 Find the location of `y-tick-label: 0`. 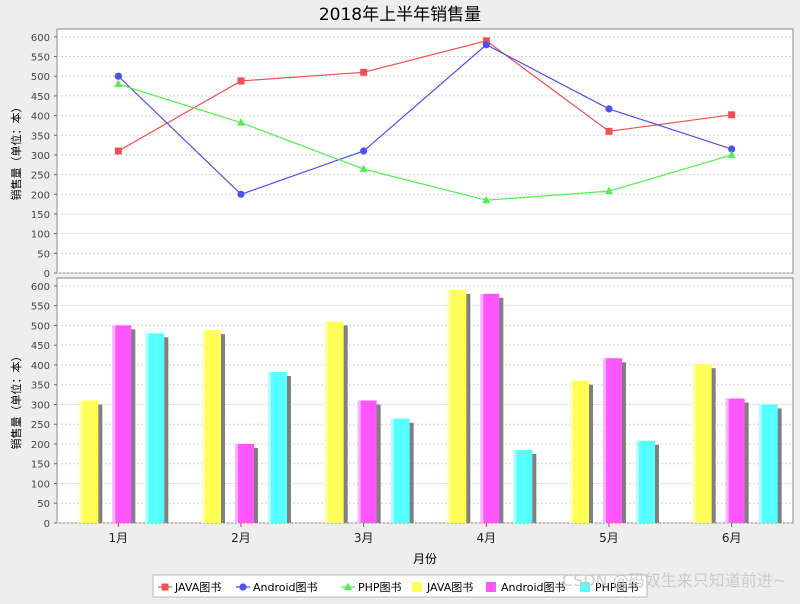

y-tick-label: 0 is located at coordinates (47, 274).